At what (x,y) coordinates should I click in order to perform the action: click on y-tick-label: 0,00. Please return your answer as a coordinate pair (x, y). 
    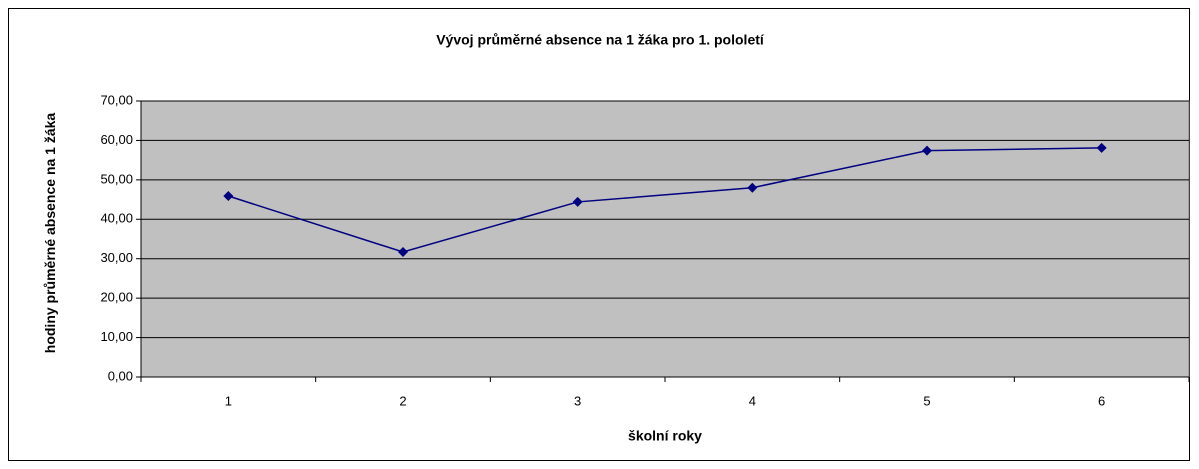
    Looking at the image, I should click on (120, 375).